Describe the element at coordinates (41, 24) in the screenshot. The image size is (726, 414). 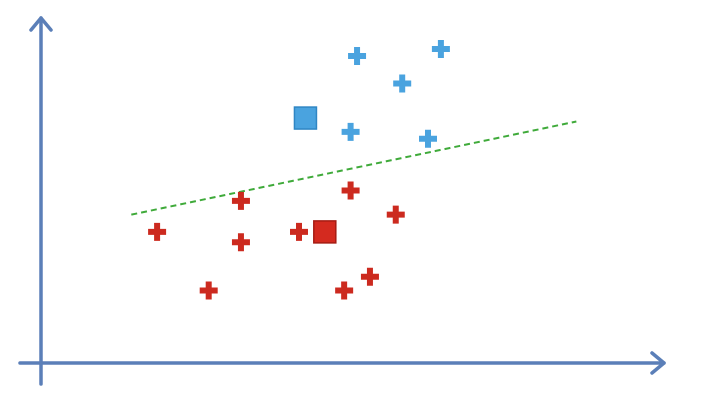
I see `y-axis-arrow-icon` at that location.